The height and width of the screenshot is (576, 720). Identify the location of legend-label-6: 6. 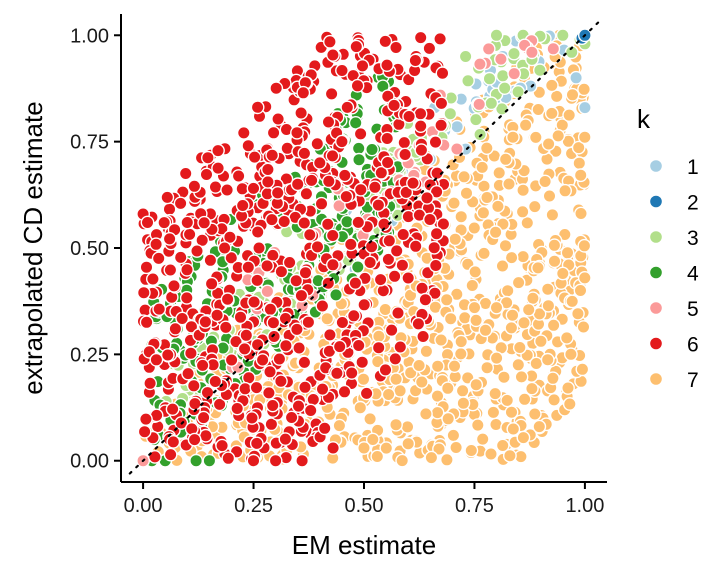
(693, 345).